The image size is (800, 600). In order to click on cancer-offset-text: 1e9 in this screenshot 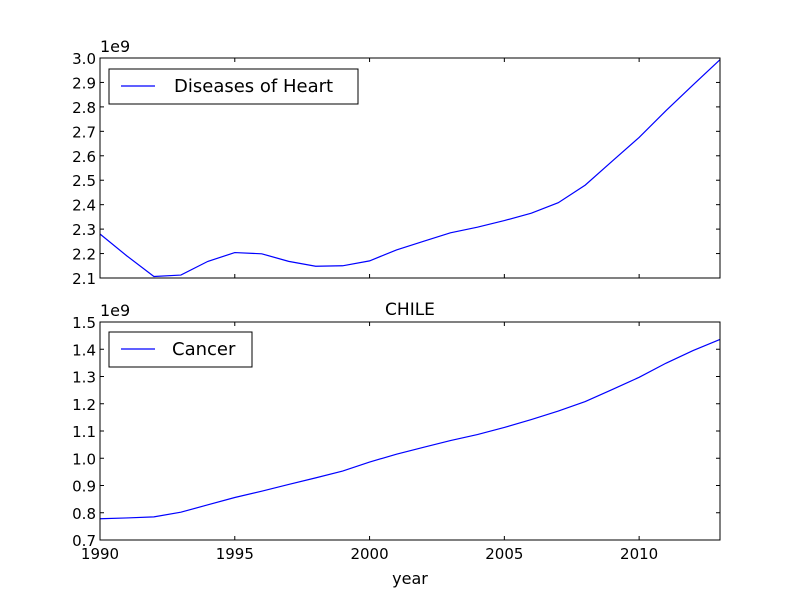, I will do `click(115, 310)`.